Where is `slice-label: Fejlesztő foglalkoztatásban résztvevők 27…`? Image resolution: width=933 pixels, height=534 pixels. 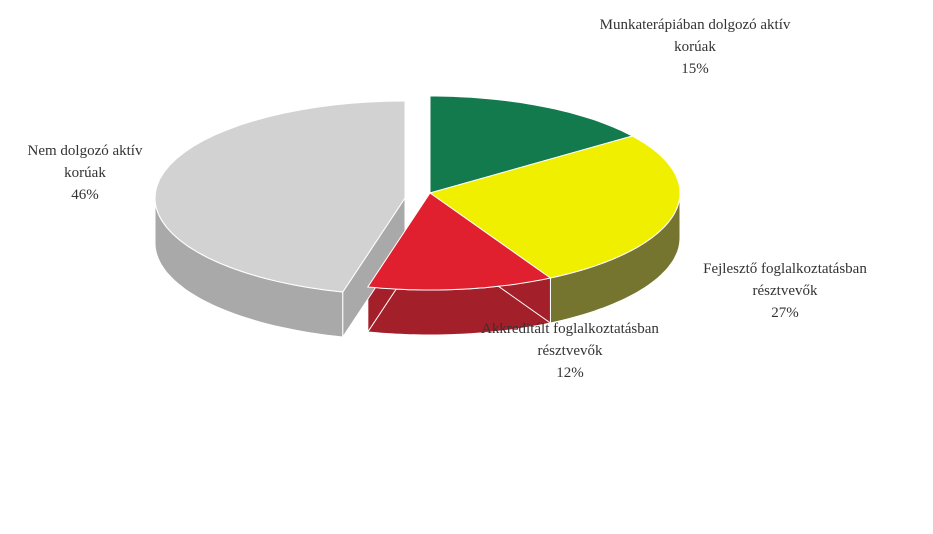 slice-label: Fejlesztő foglalkoztatásban résztvevők 27… is located at coordinates (785, 291).